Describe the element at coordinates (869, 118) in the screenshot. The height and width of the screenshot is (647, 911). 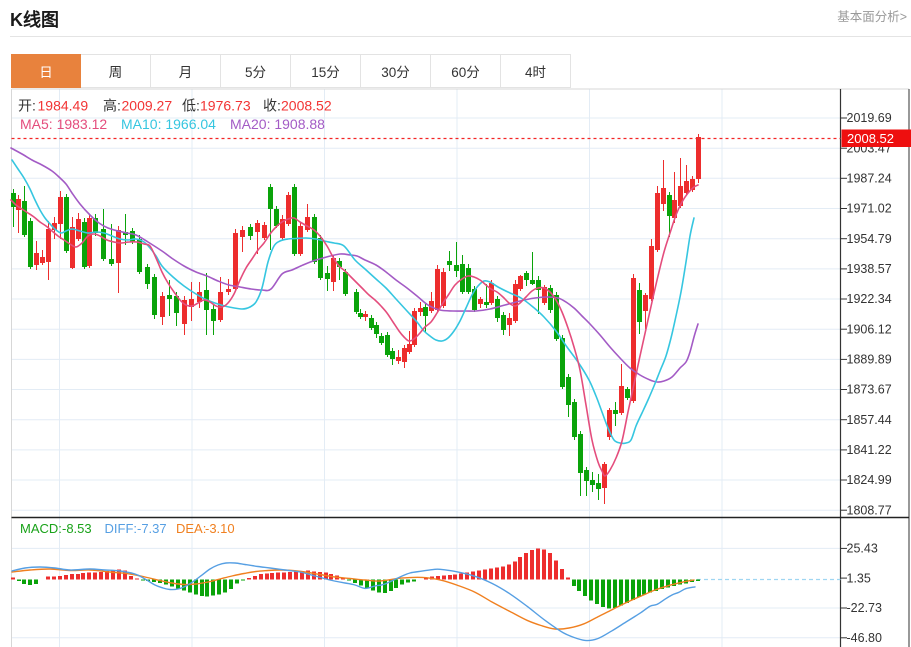
I see `svg-text: 2019.69` at that location.